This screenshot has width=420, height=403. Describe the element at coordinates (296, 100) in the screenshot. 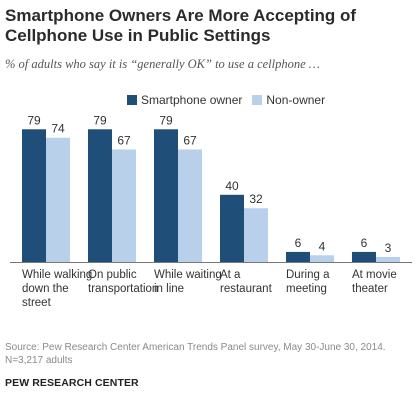

I see `legend-label-nonowner: Non-owner` at that location.